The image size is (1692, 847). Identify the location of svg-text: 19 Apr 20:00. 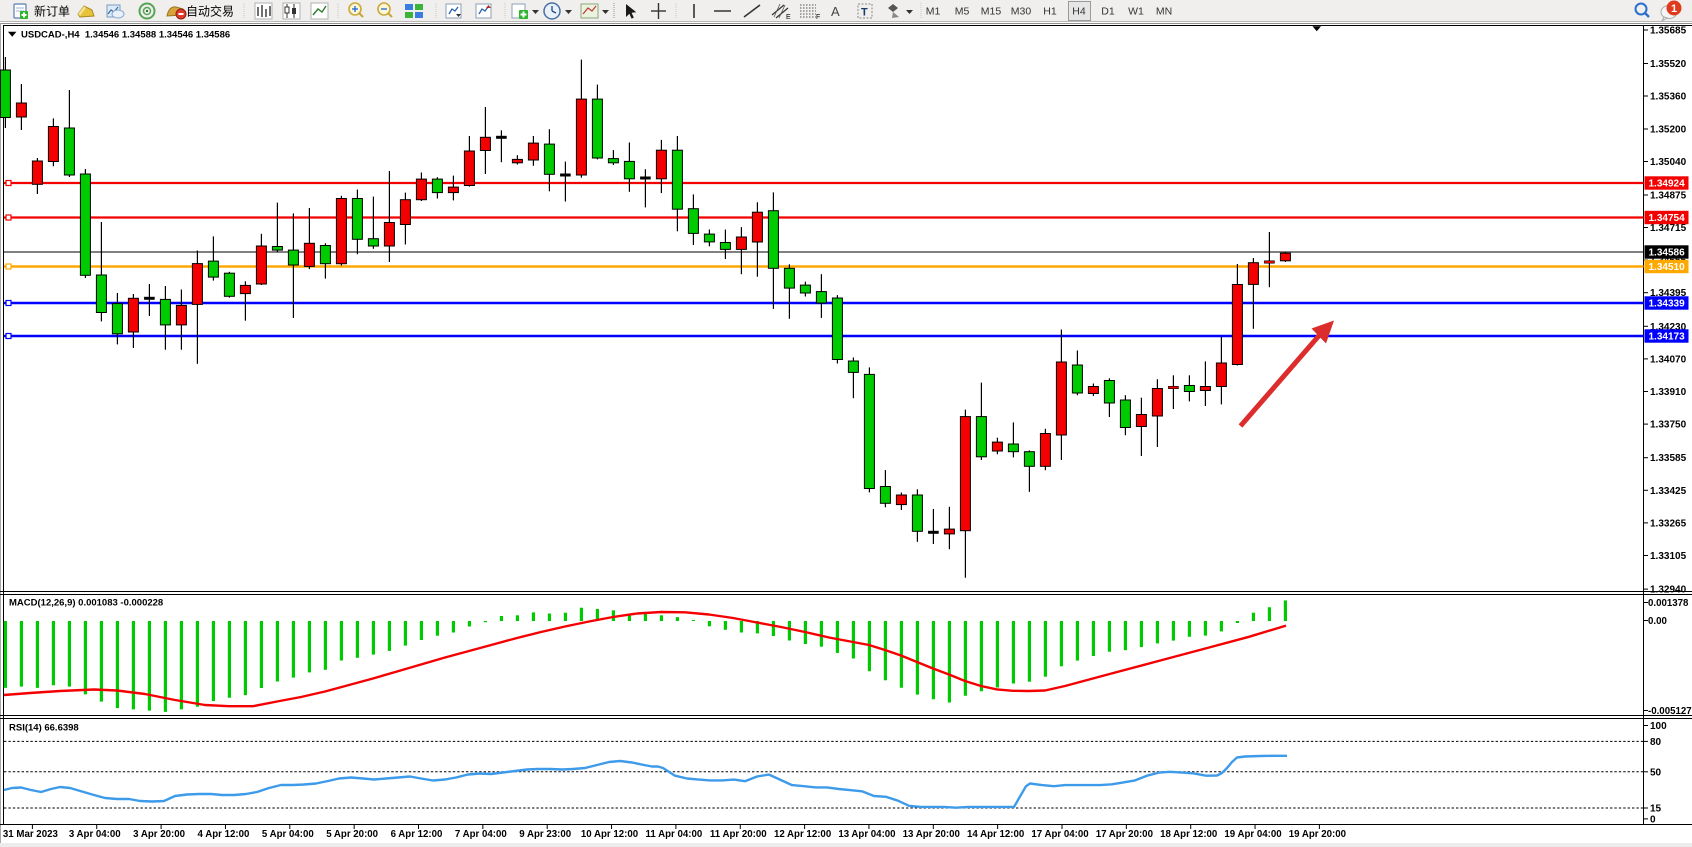
(1317, 834).